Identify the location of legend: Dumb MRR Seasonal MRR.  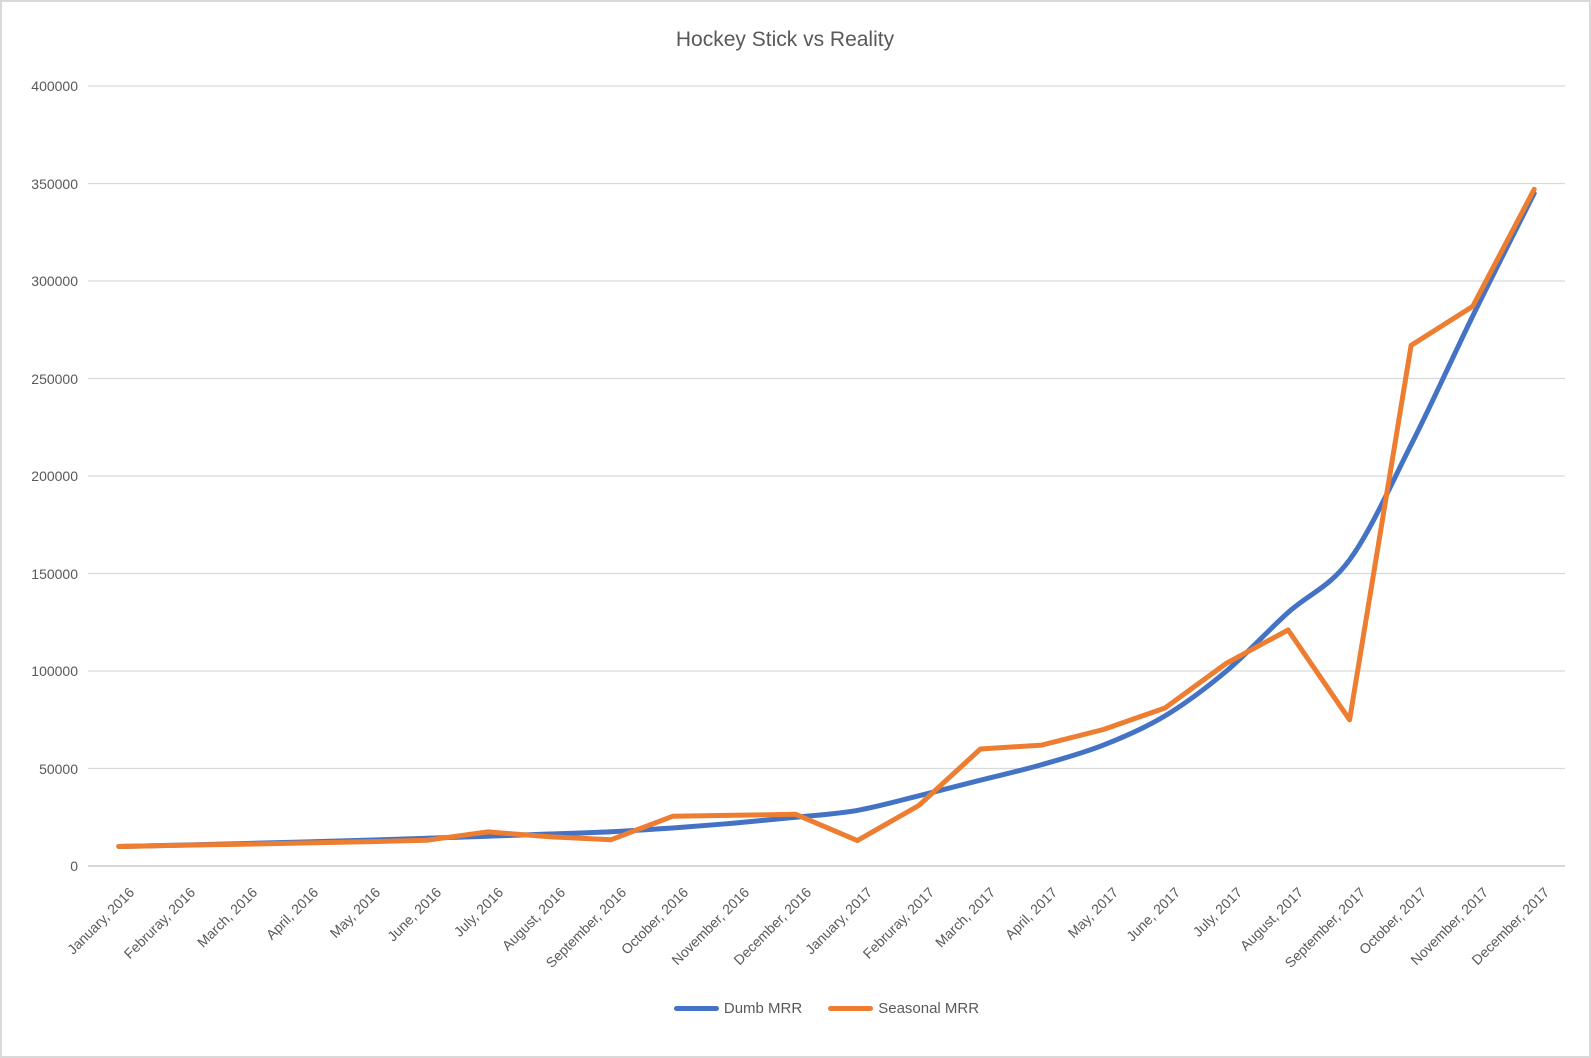
(826, 1008).